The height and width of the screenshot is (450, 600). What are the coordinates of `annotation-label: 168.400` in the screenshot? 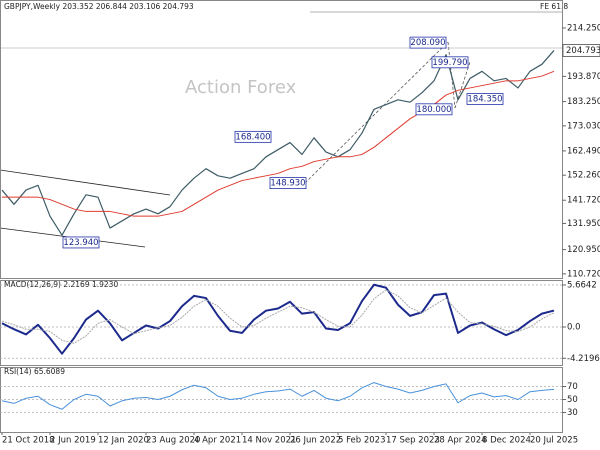 It's located at (252, 137).